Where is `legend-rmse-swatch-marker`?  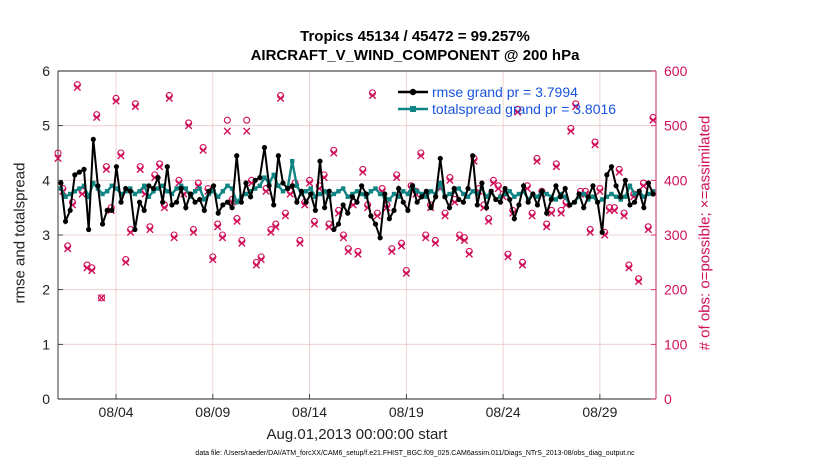
legend-rmse-swatch-marker is located at coordinates (413, 92).